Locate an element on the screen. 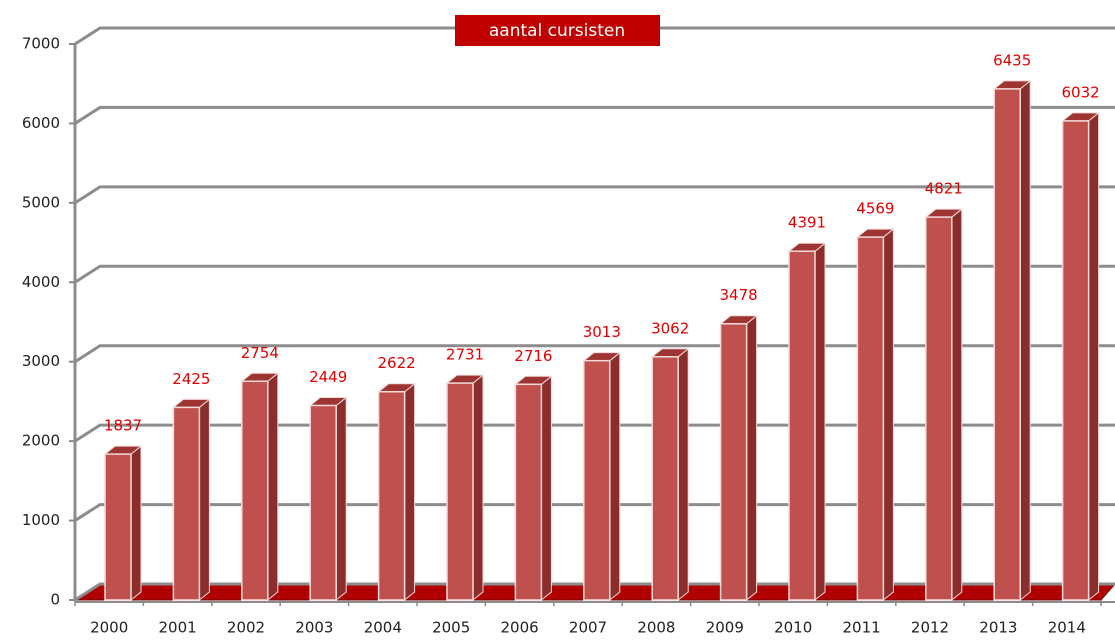 The height and width of the screenshot is (640, 1115). value-label: 3478 is located at coordinates (739, 295).